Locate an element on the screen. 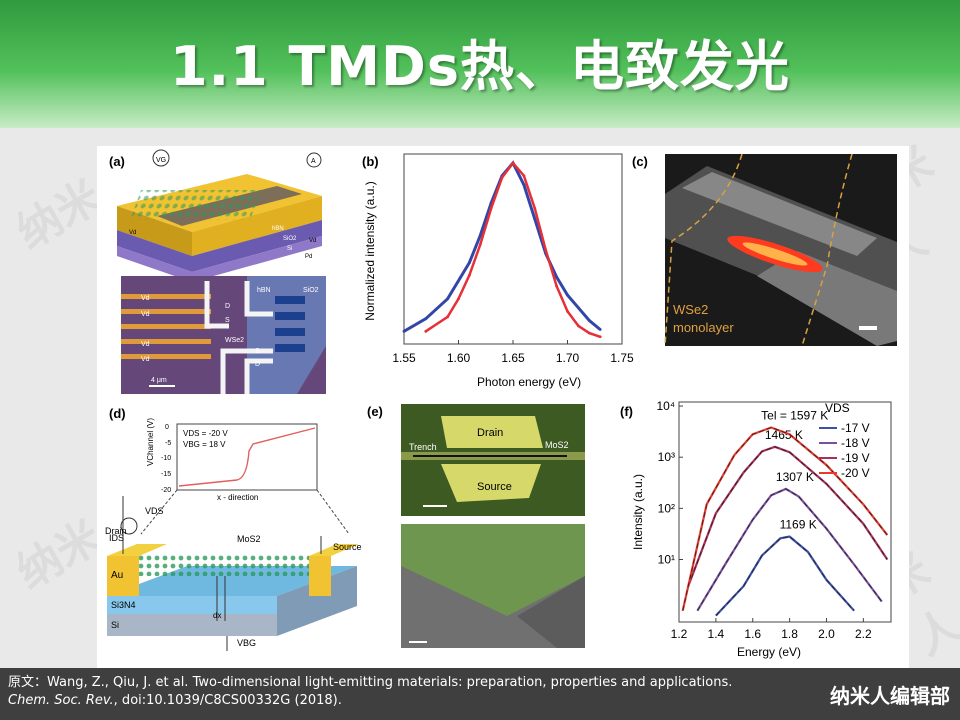 This screenshot has height=720, width=960. chart-f-temperature-label: 1307 K is located at coordinates (795, 477).